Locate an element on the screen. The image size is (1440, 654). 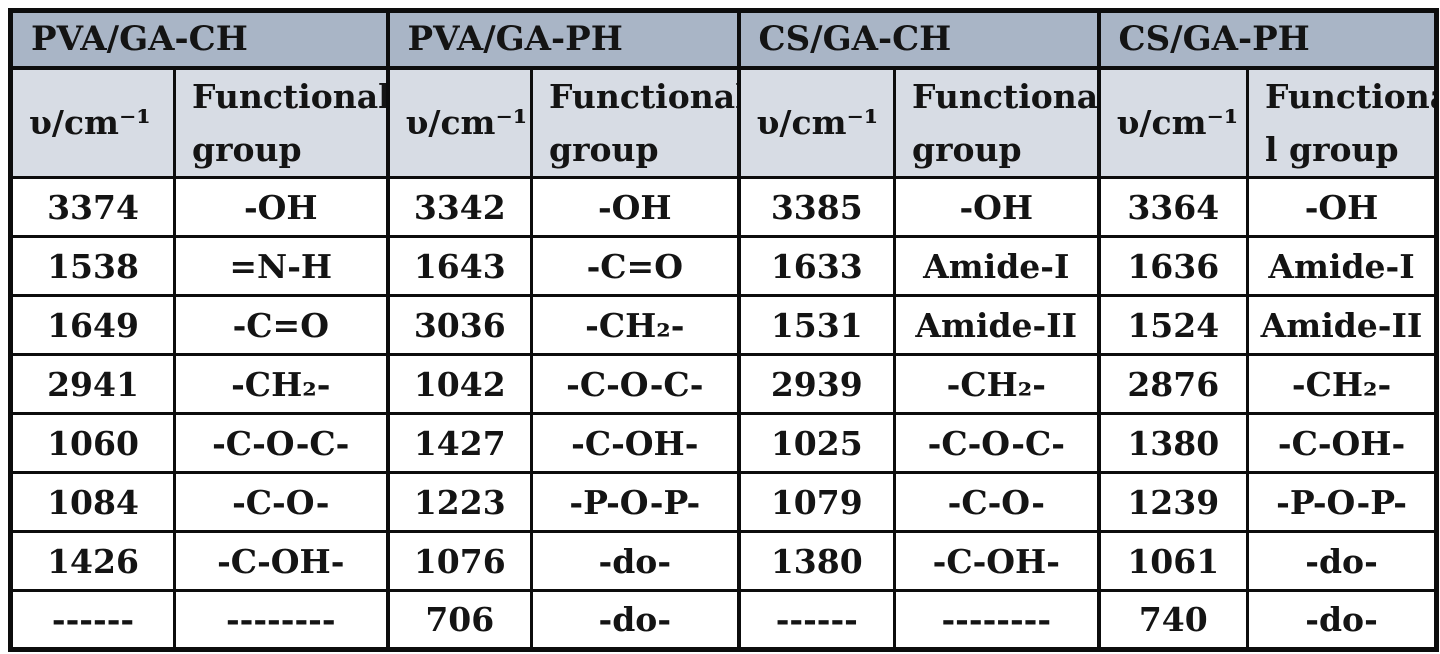
wavenumber-cell: 1076 is located at coordinates (459, 561).